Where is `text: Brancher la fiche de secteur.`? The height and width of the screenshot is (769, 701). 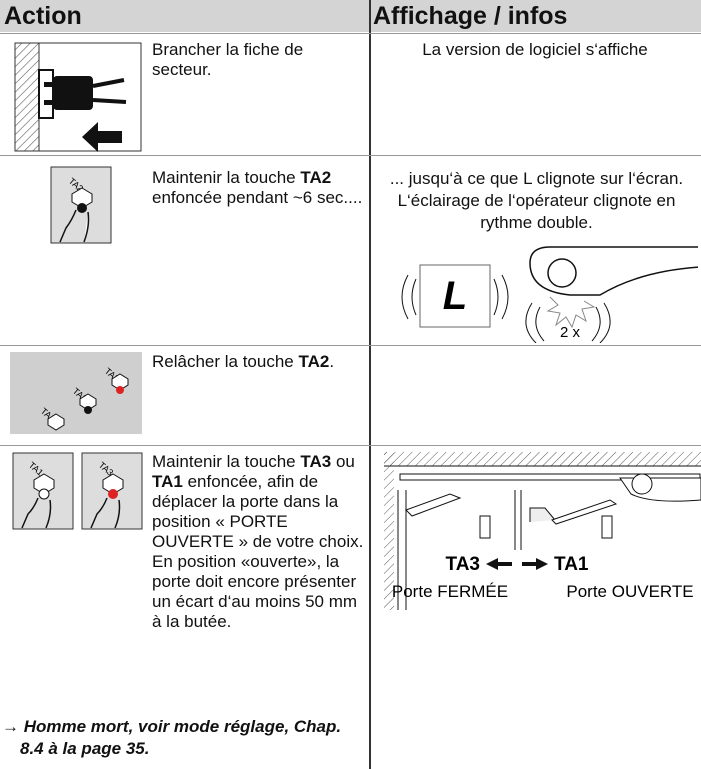 text: Brancher la fiche de secteur. is located at coordinates (228, 59).